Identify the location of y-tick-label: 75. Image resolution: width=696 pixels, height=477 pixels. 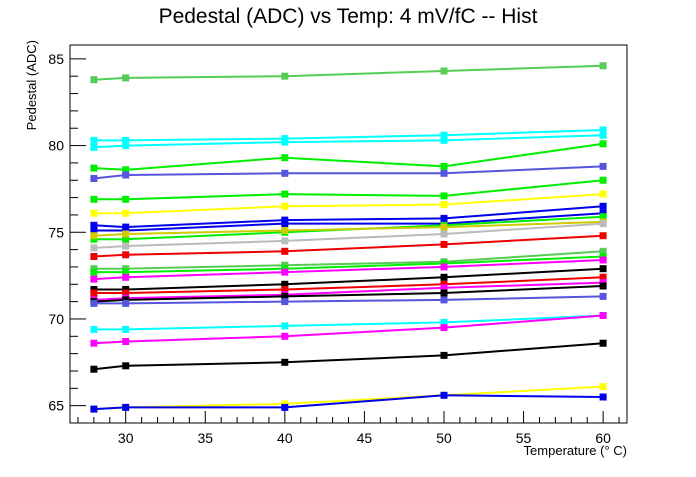
(56, 232).